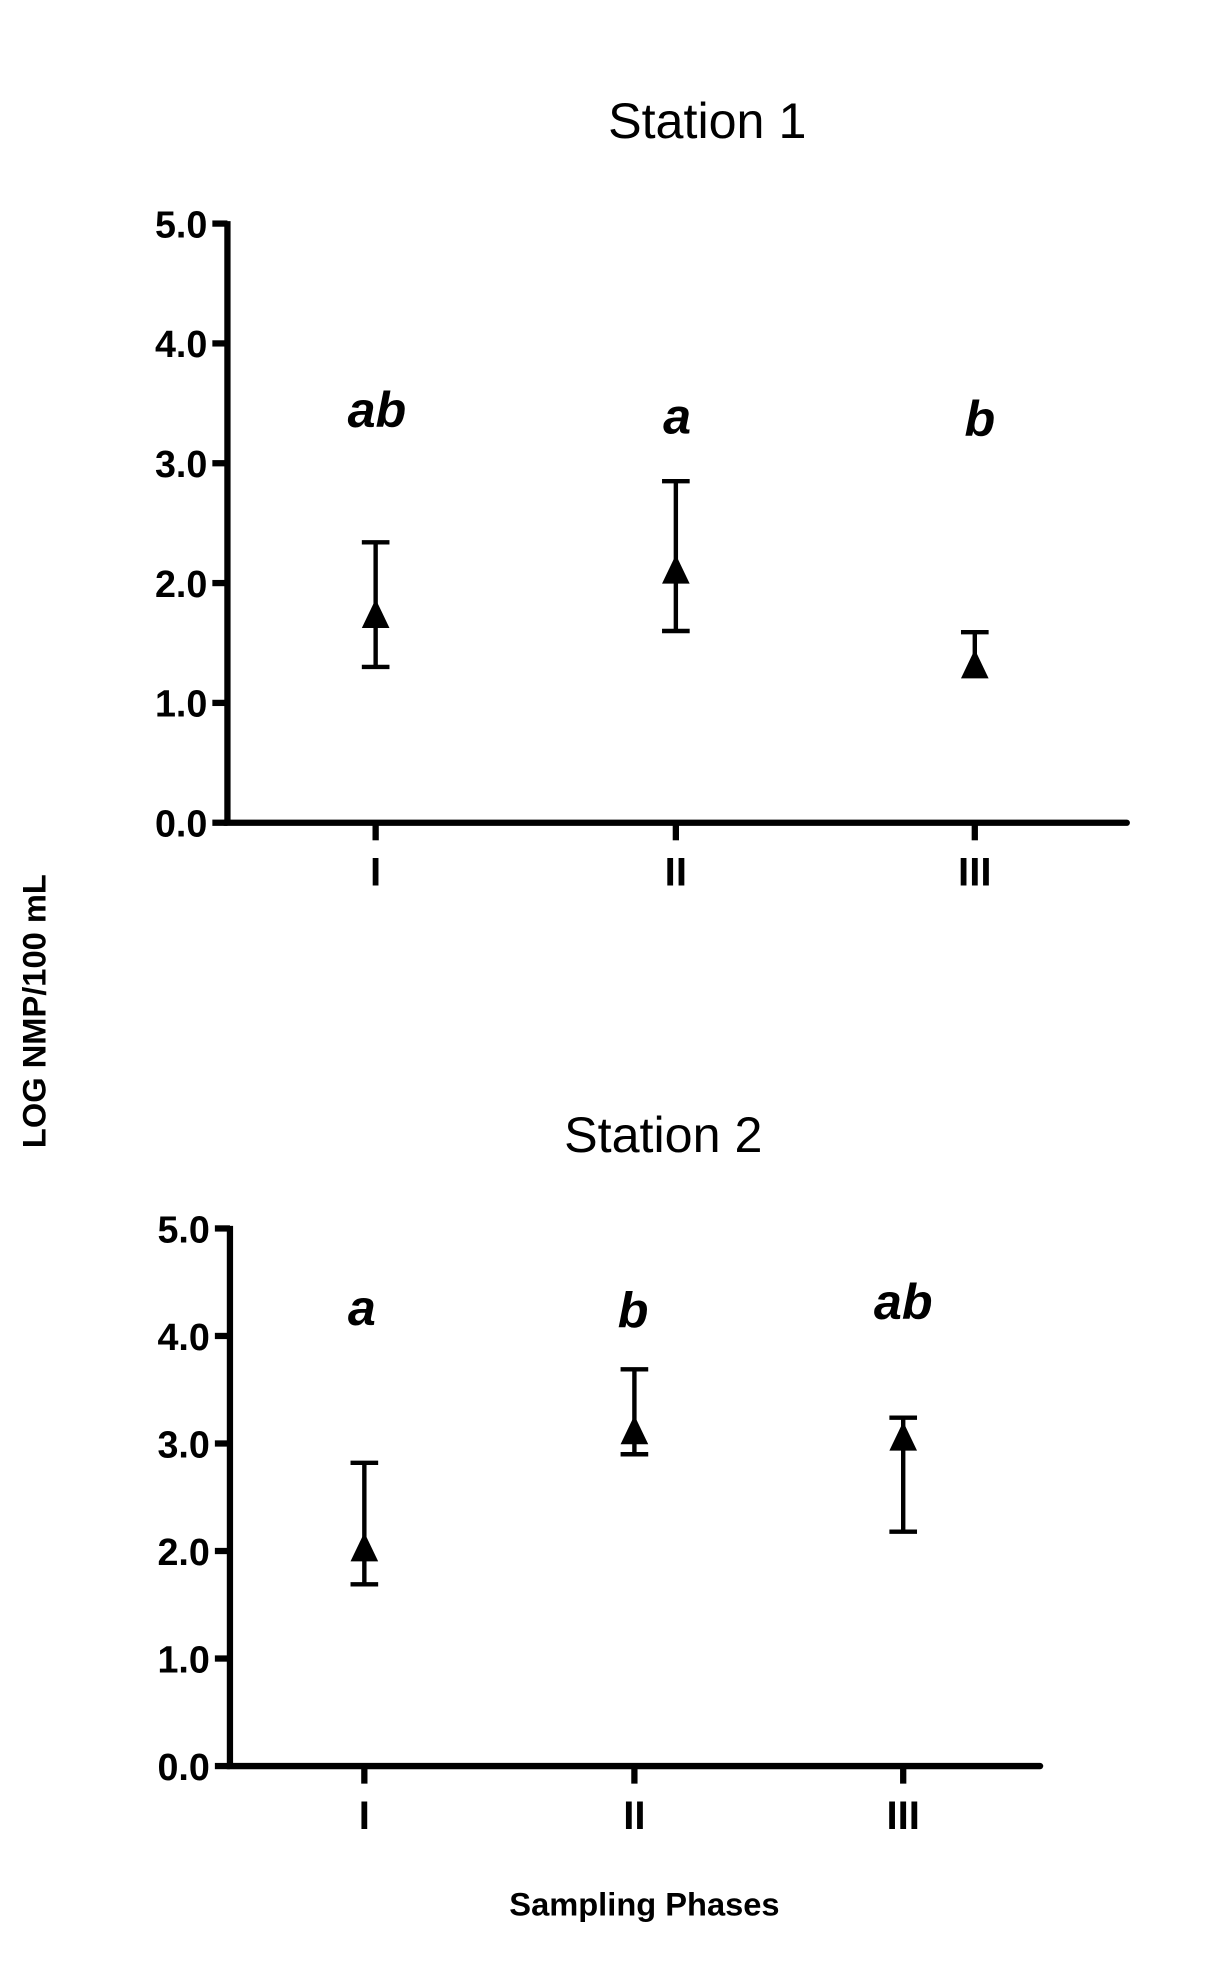 The height and width of the screenshot is (1962, 1206). I want to click on x-axis-label: Sampling Phases, so click(644, 1904).